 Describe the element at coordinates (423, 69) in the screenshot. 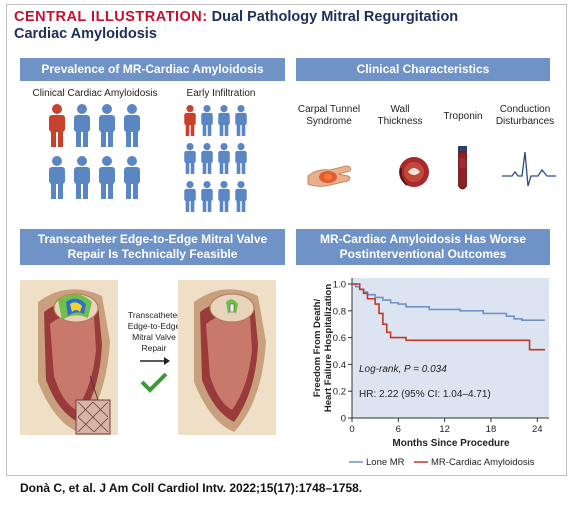

I see `clinical-characteristics-banner: Clinical Characteristics` at that location.